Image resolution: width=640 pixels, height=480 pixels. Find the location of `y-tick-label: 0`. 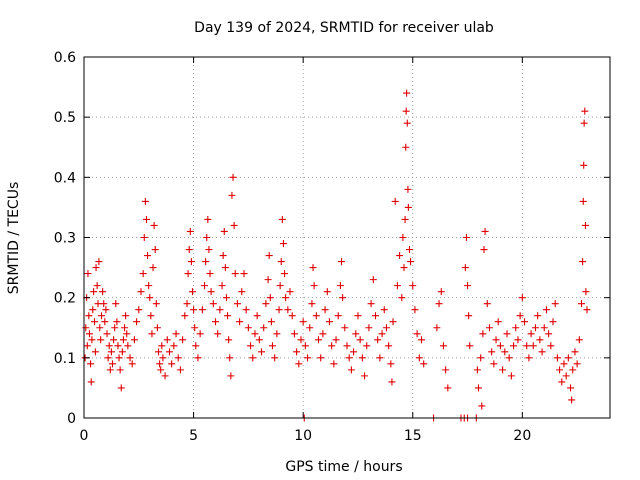

y-tick-label: 0 is located at coordinates (71, 419).